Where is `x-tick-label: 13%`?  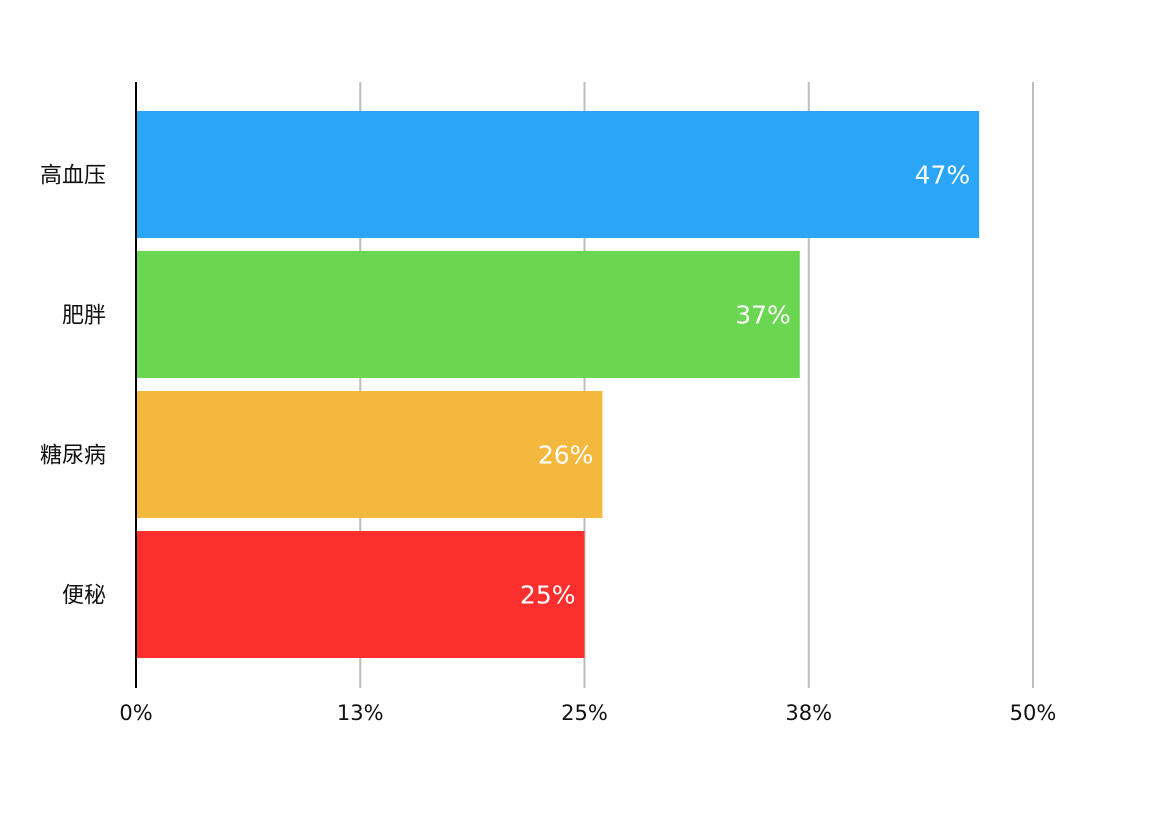
x-tick-label: 13% is located at coordinates (360, 713).